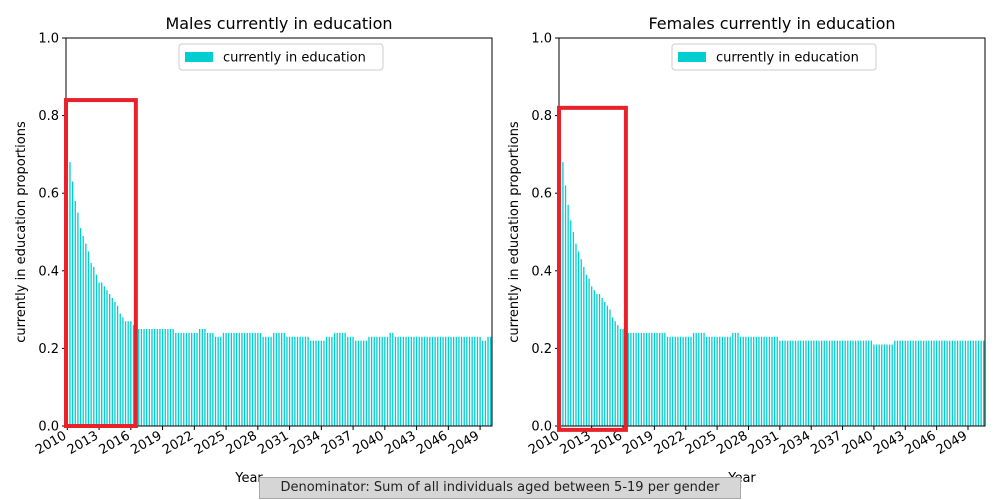 This screenshot has height=500, width=1000. What do you see at coordinates (337, 443) in the screenshot?
I see `x-tick-label: 2037` at bounding box center [337, 443].